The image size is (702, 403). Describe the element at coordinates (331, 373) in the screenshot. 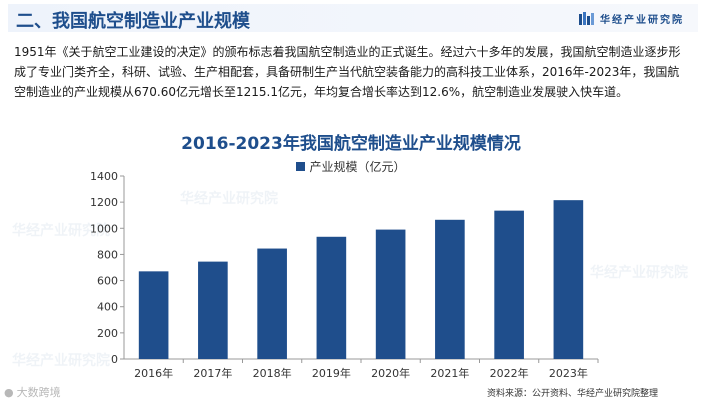

I see `x-tick-label: 2019年` at that location.